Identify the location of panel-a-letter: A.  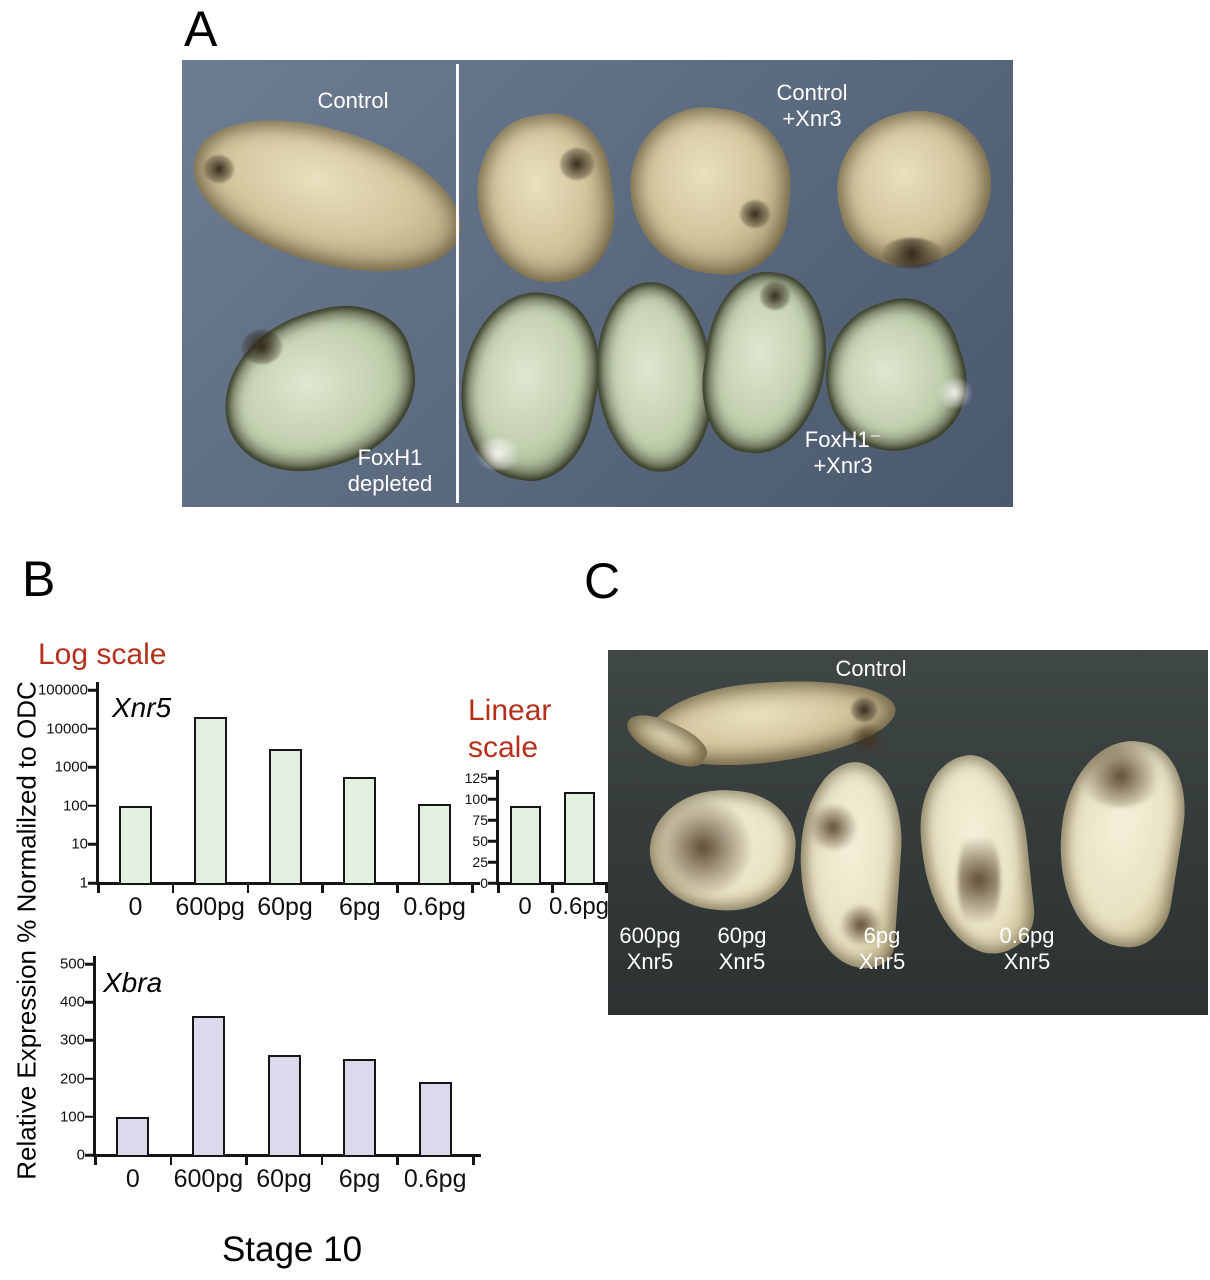
(201, 29).